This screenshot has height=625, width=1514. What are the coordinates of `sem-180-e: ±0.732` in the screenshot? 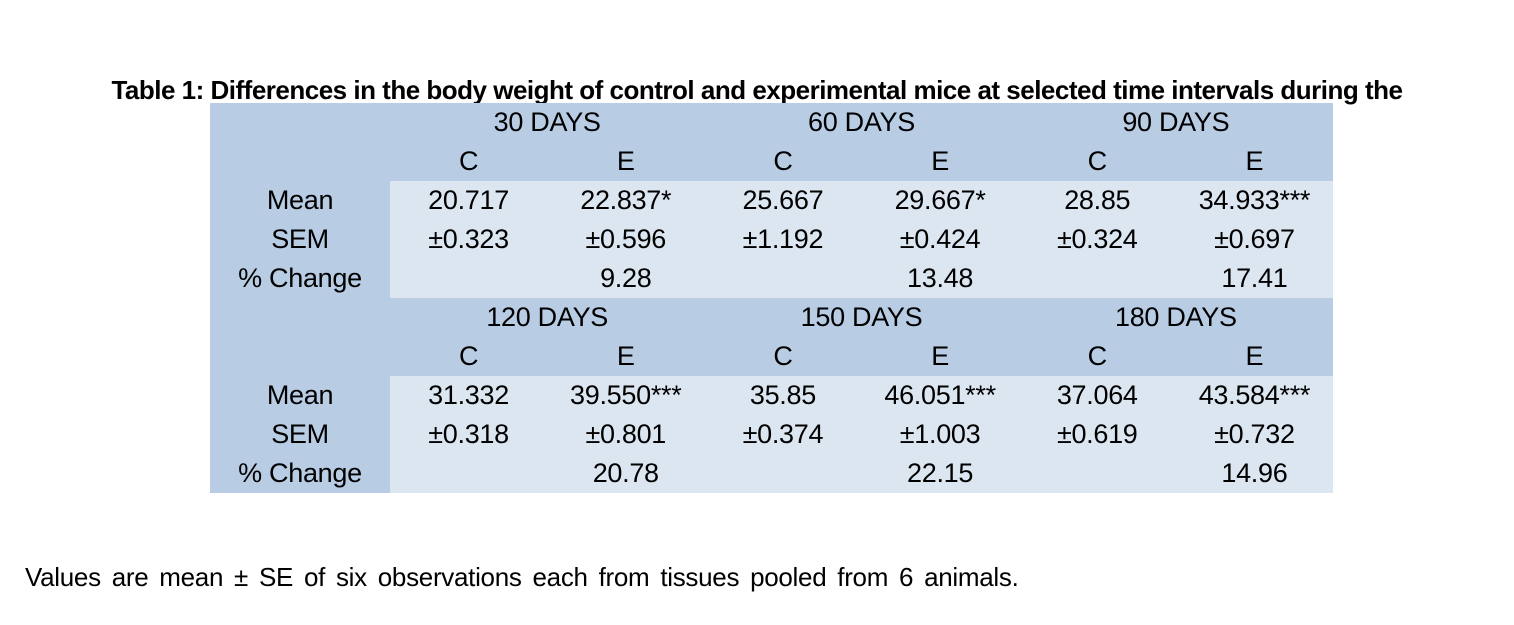 It's located at (1254, 434).